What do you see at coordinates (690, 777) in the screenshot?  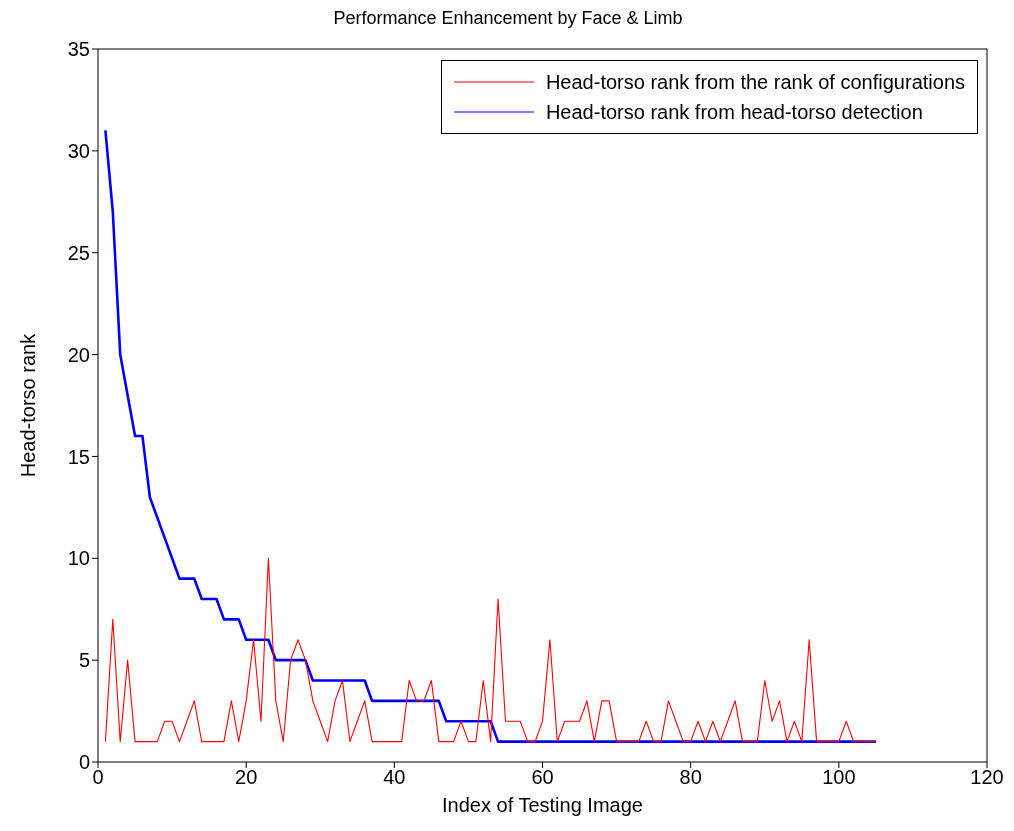 I see `x-tick-label: 80` at bounding box center [690, 777].